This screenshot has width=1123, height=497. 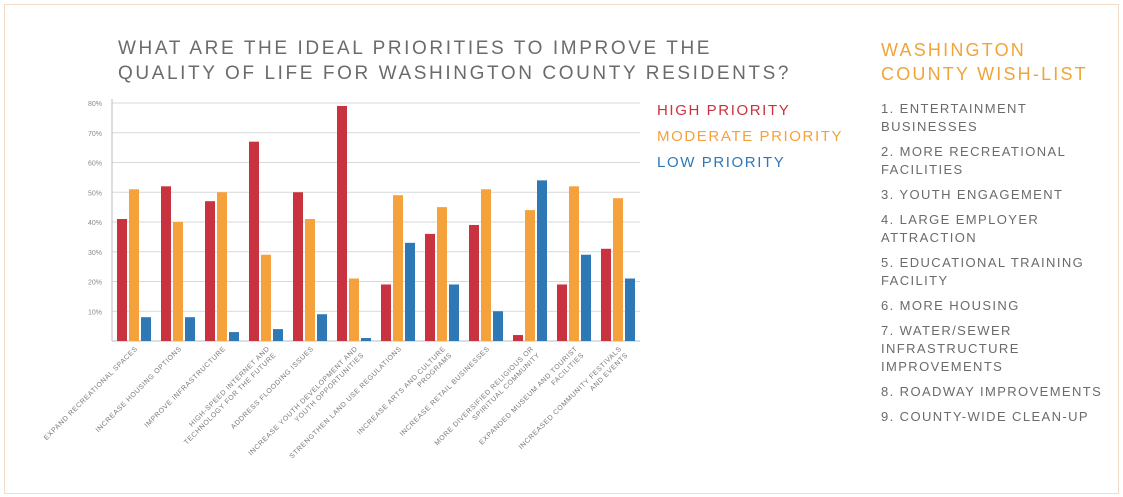 I want to click on y-tick-label: 20%, so click(x=95, y=283).